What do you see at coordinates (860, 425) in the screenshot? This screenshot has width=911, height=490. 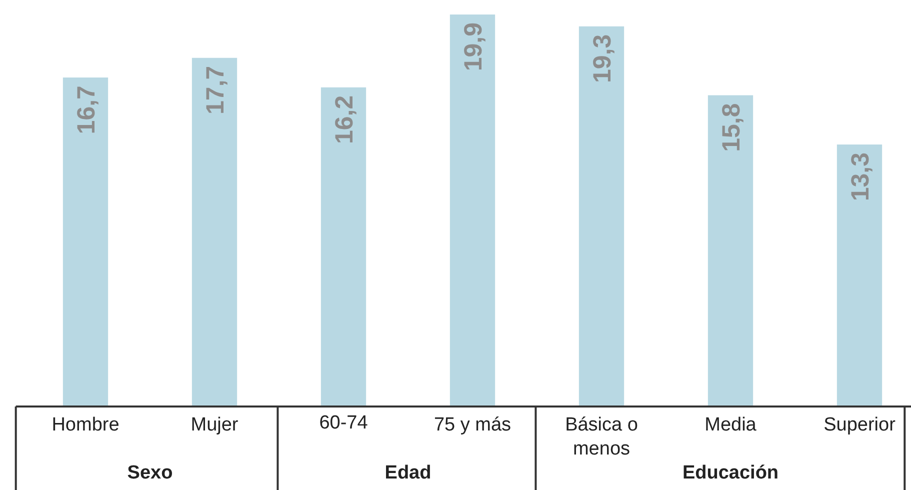 I see `x-tick-label: Superior` at bounding box center [860, 425].